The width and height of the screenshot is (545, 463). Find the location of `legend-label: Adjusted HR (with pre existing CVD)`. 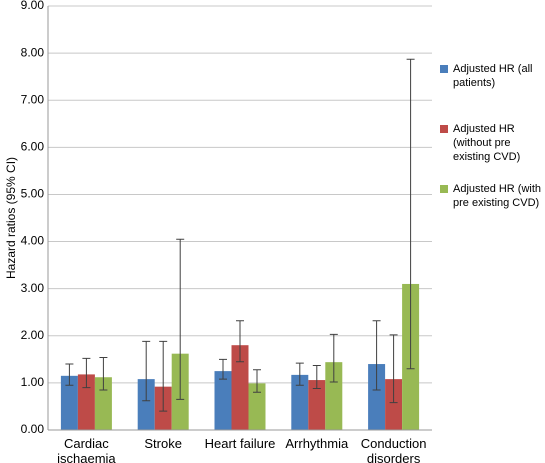

legend-label: Adjusted HR (with pre existing CVD) is located at coordinates (497, 196).